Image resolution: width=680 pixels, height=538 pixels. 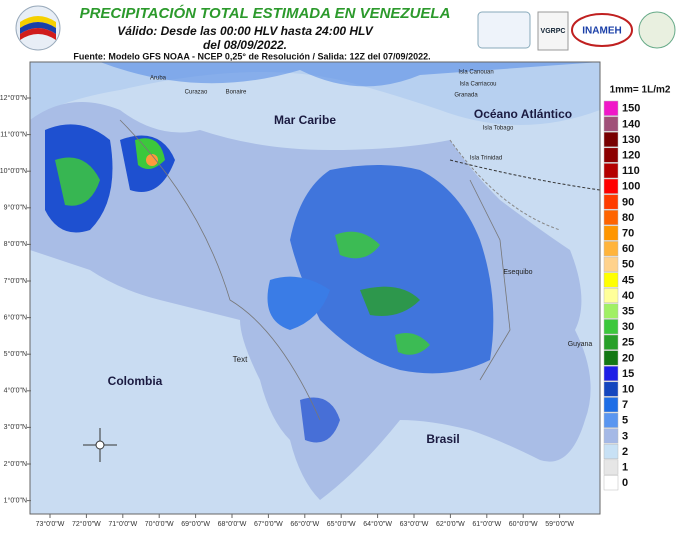 What do you see at coordinates (631, 156) in the screenshot?
I see `legend-label: 120` at bounding box center [631, 156].